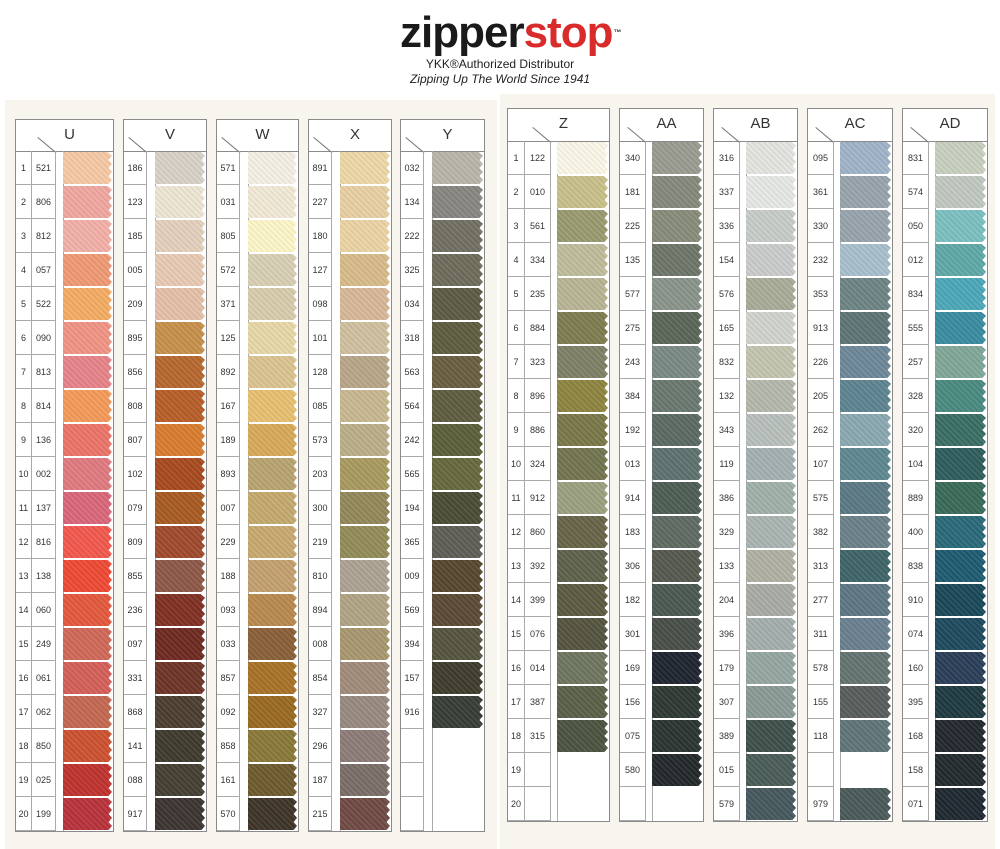  What do you see at coordinates (850, 362) in the screenshot?
I see `color-row: 226` at bounding box center [850, 362].